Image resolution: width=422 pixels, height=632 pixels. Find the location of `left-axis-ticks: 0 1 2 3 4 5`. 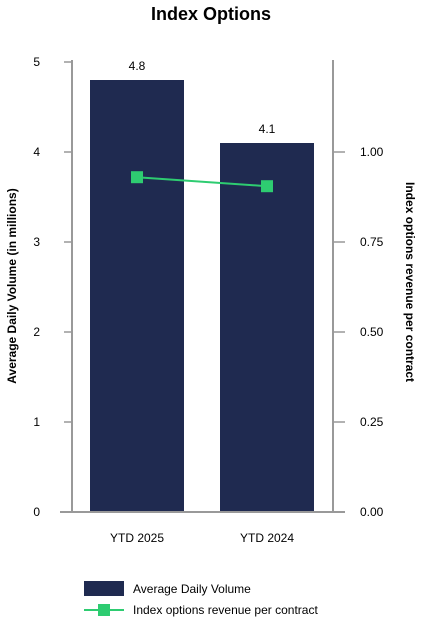

left-axis-ticks: 0 1 2 3 4 5 is located at coordinates (52, 287).